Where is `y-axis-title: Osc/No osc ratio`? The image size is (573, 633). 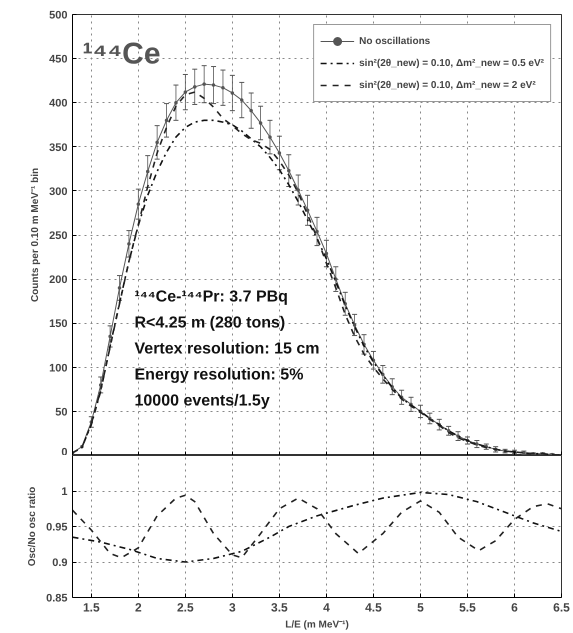 y-axis-title: Osc/No osc ratio is located at coordinates (32, 526).